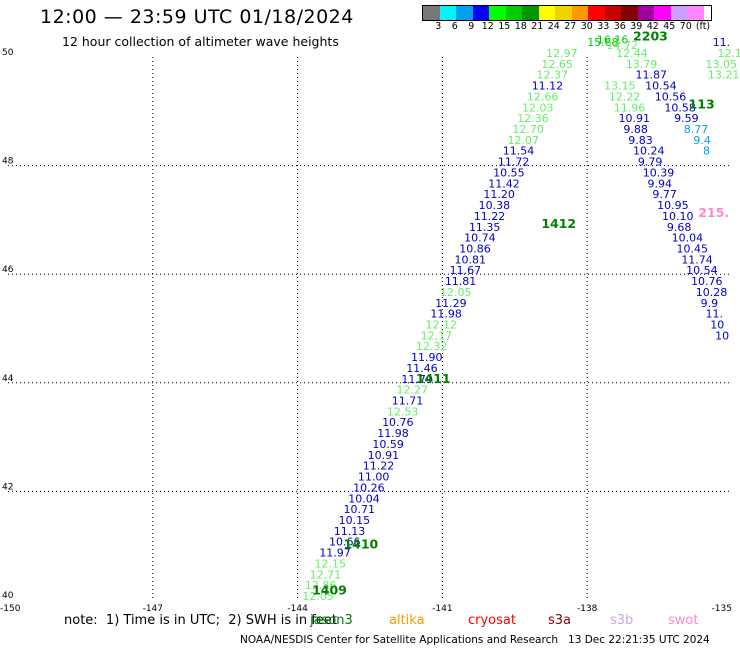 The height and width of the screenshot is (650, 740). I want to click on wave-height-point: 11.54, so click(519, 151).